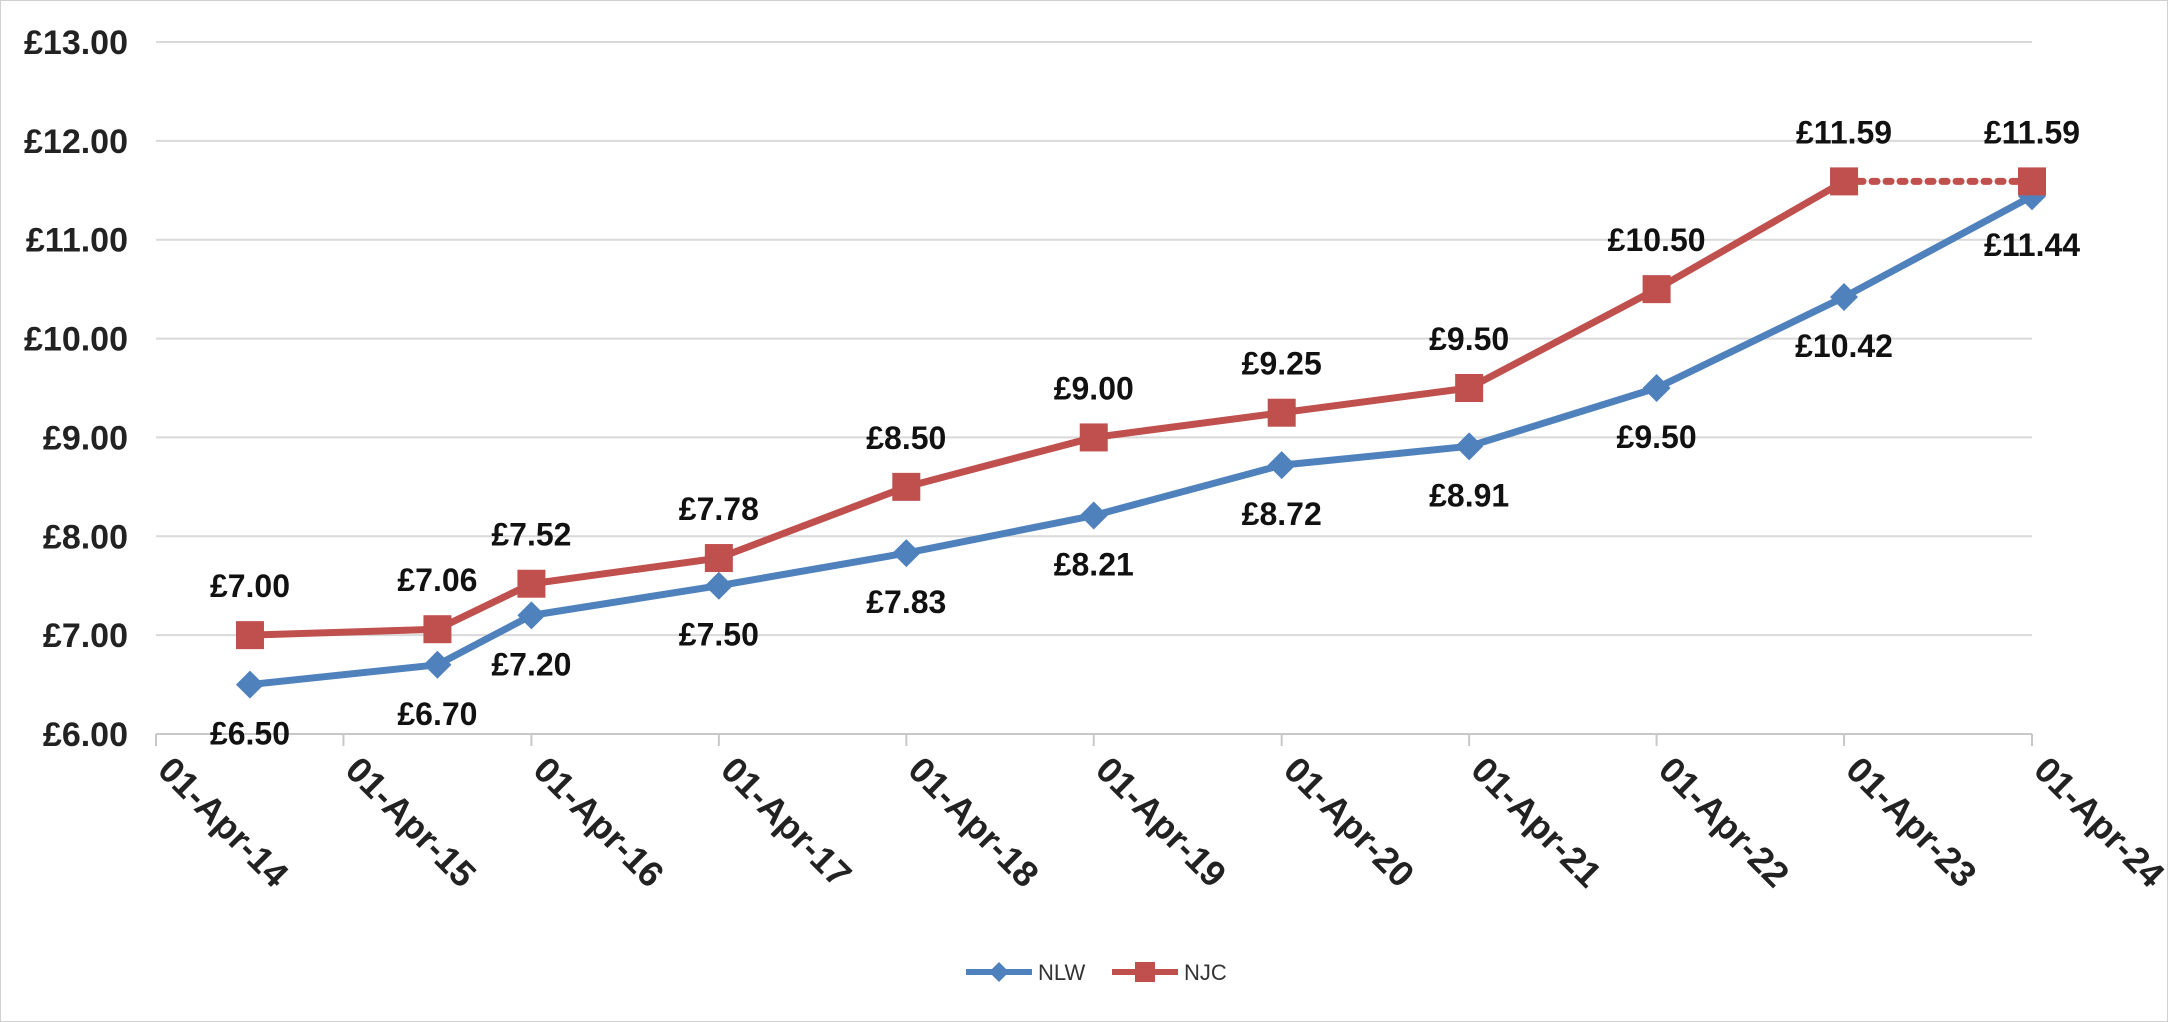 The width and height of the screenshot is (2168, 1022). Describe the element at coordinates (1096, 972) in the screenshot. I see `legend: NLW NJC` at that location.